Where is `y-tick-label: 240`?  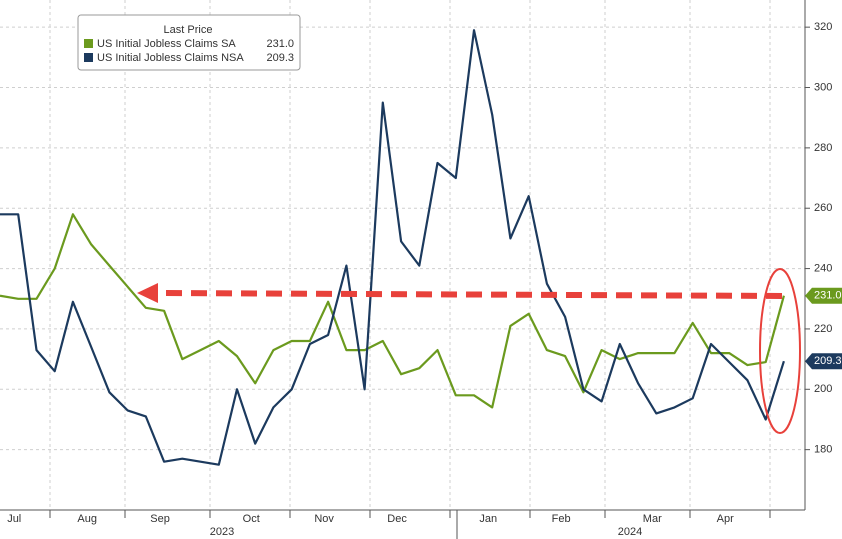 y-tick-label: 240 is located at coordinates (823, 268).